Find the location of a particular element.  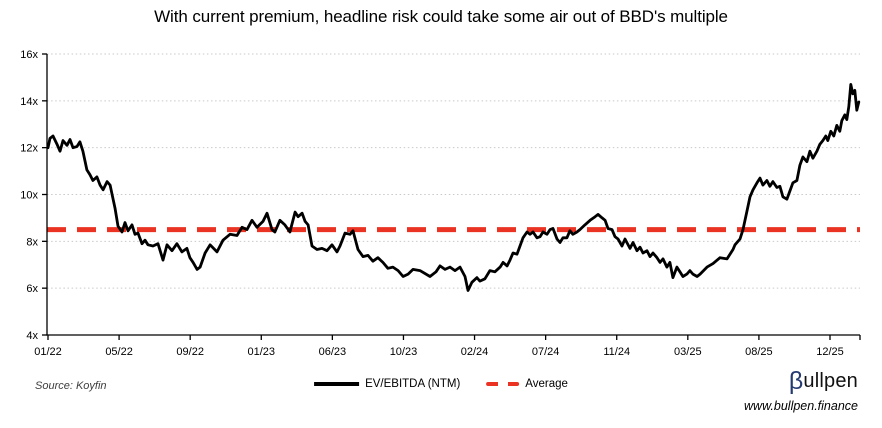

logo-rest: ullpen is located at coordinates (830, 381).